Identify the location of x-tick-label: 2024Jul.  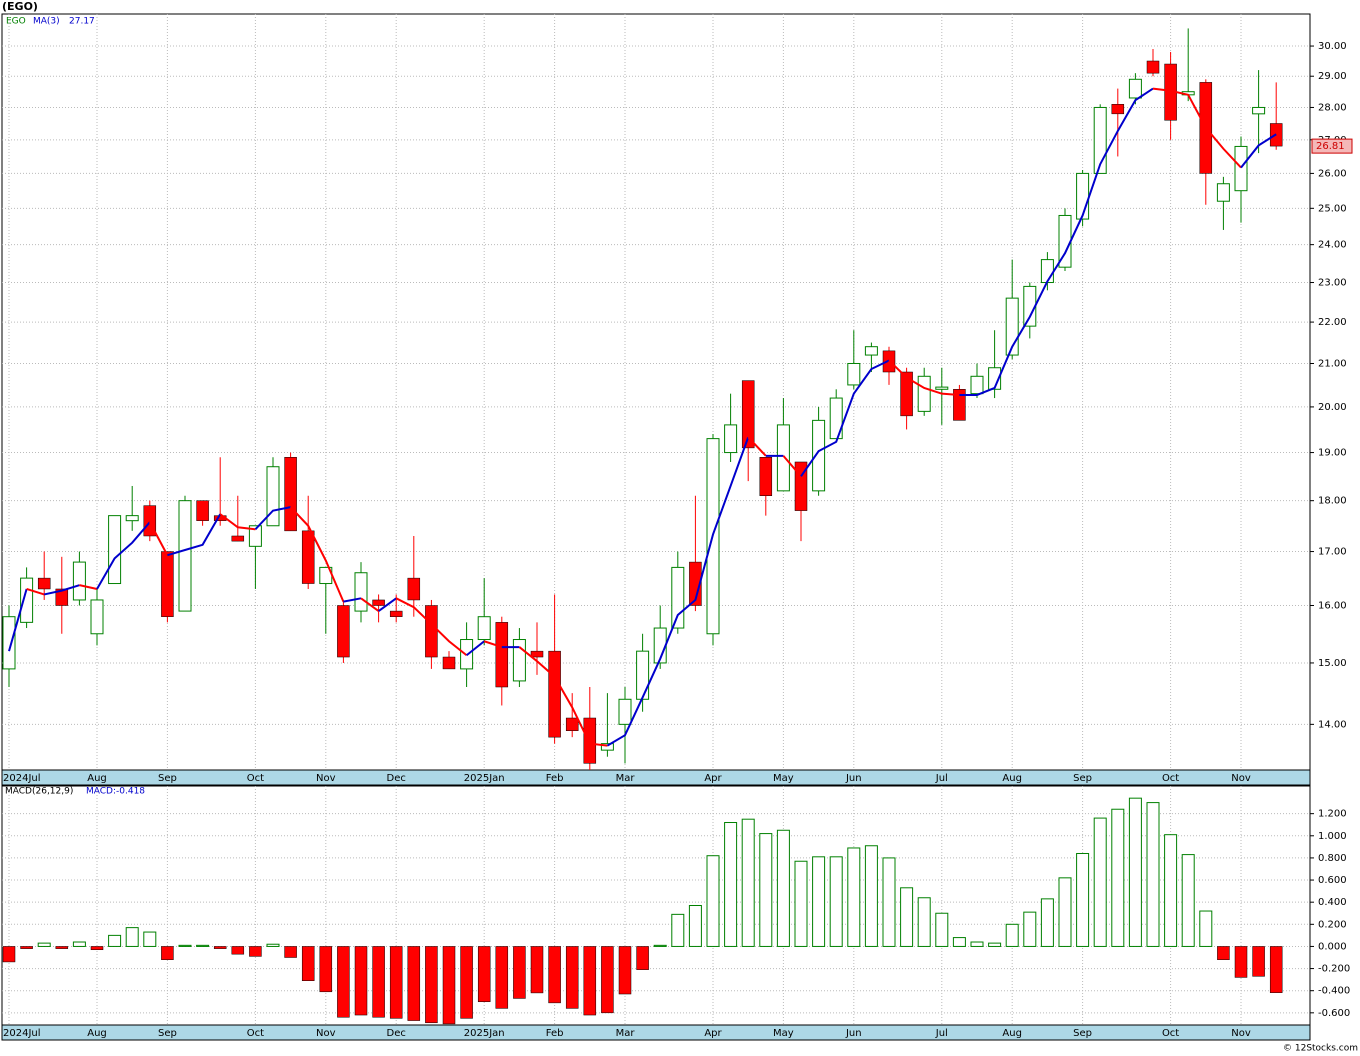
(22, 1033).